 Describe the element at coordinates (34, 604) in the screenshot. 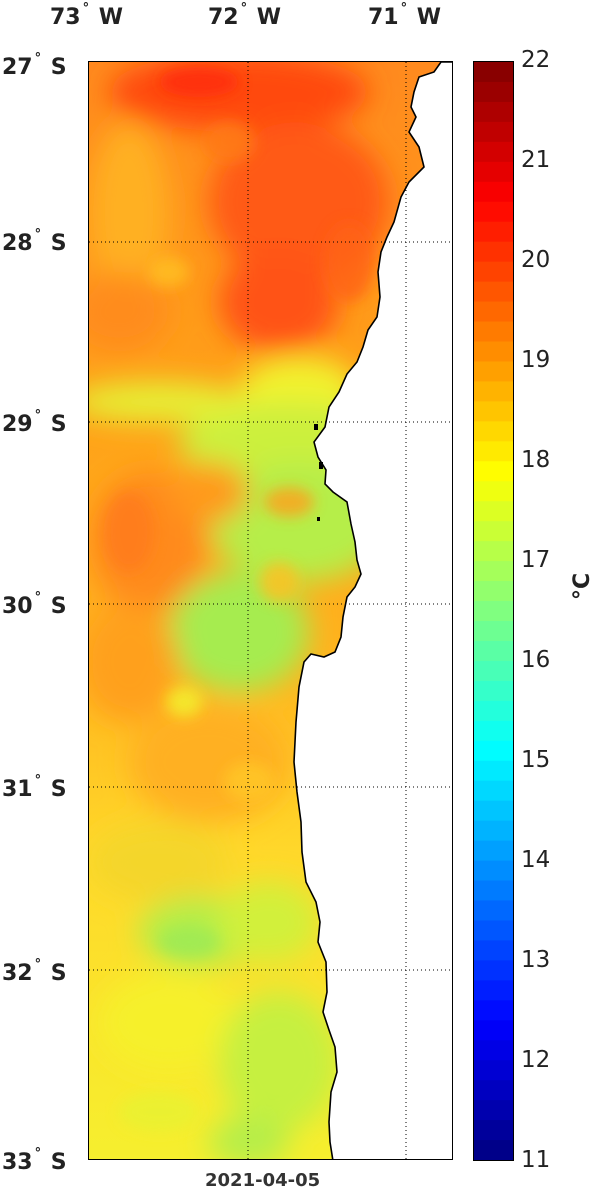

I see `lat-label-30s: 30 ° S` at that location.